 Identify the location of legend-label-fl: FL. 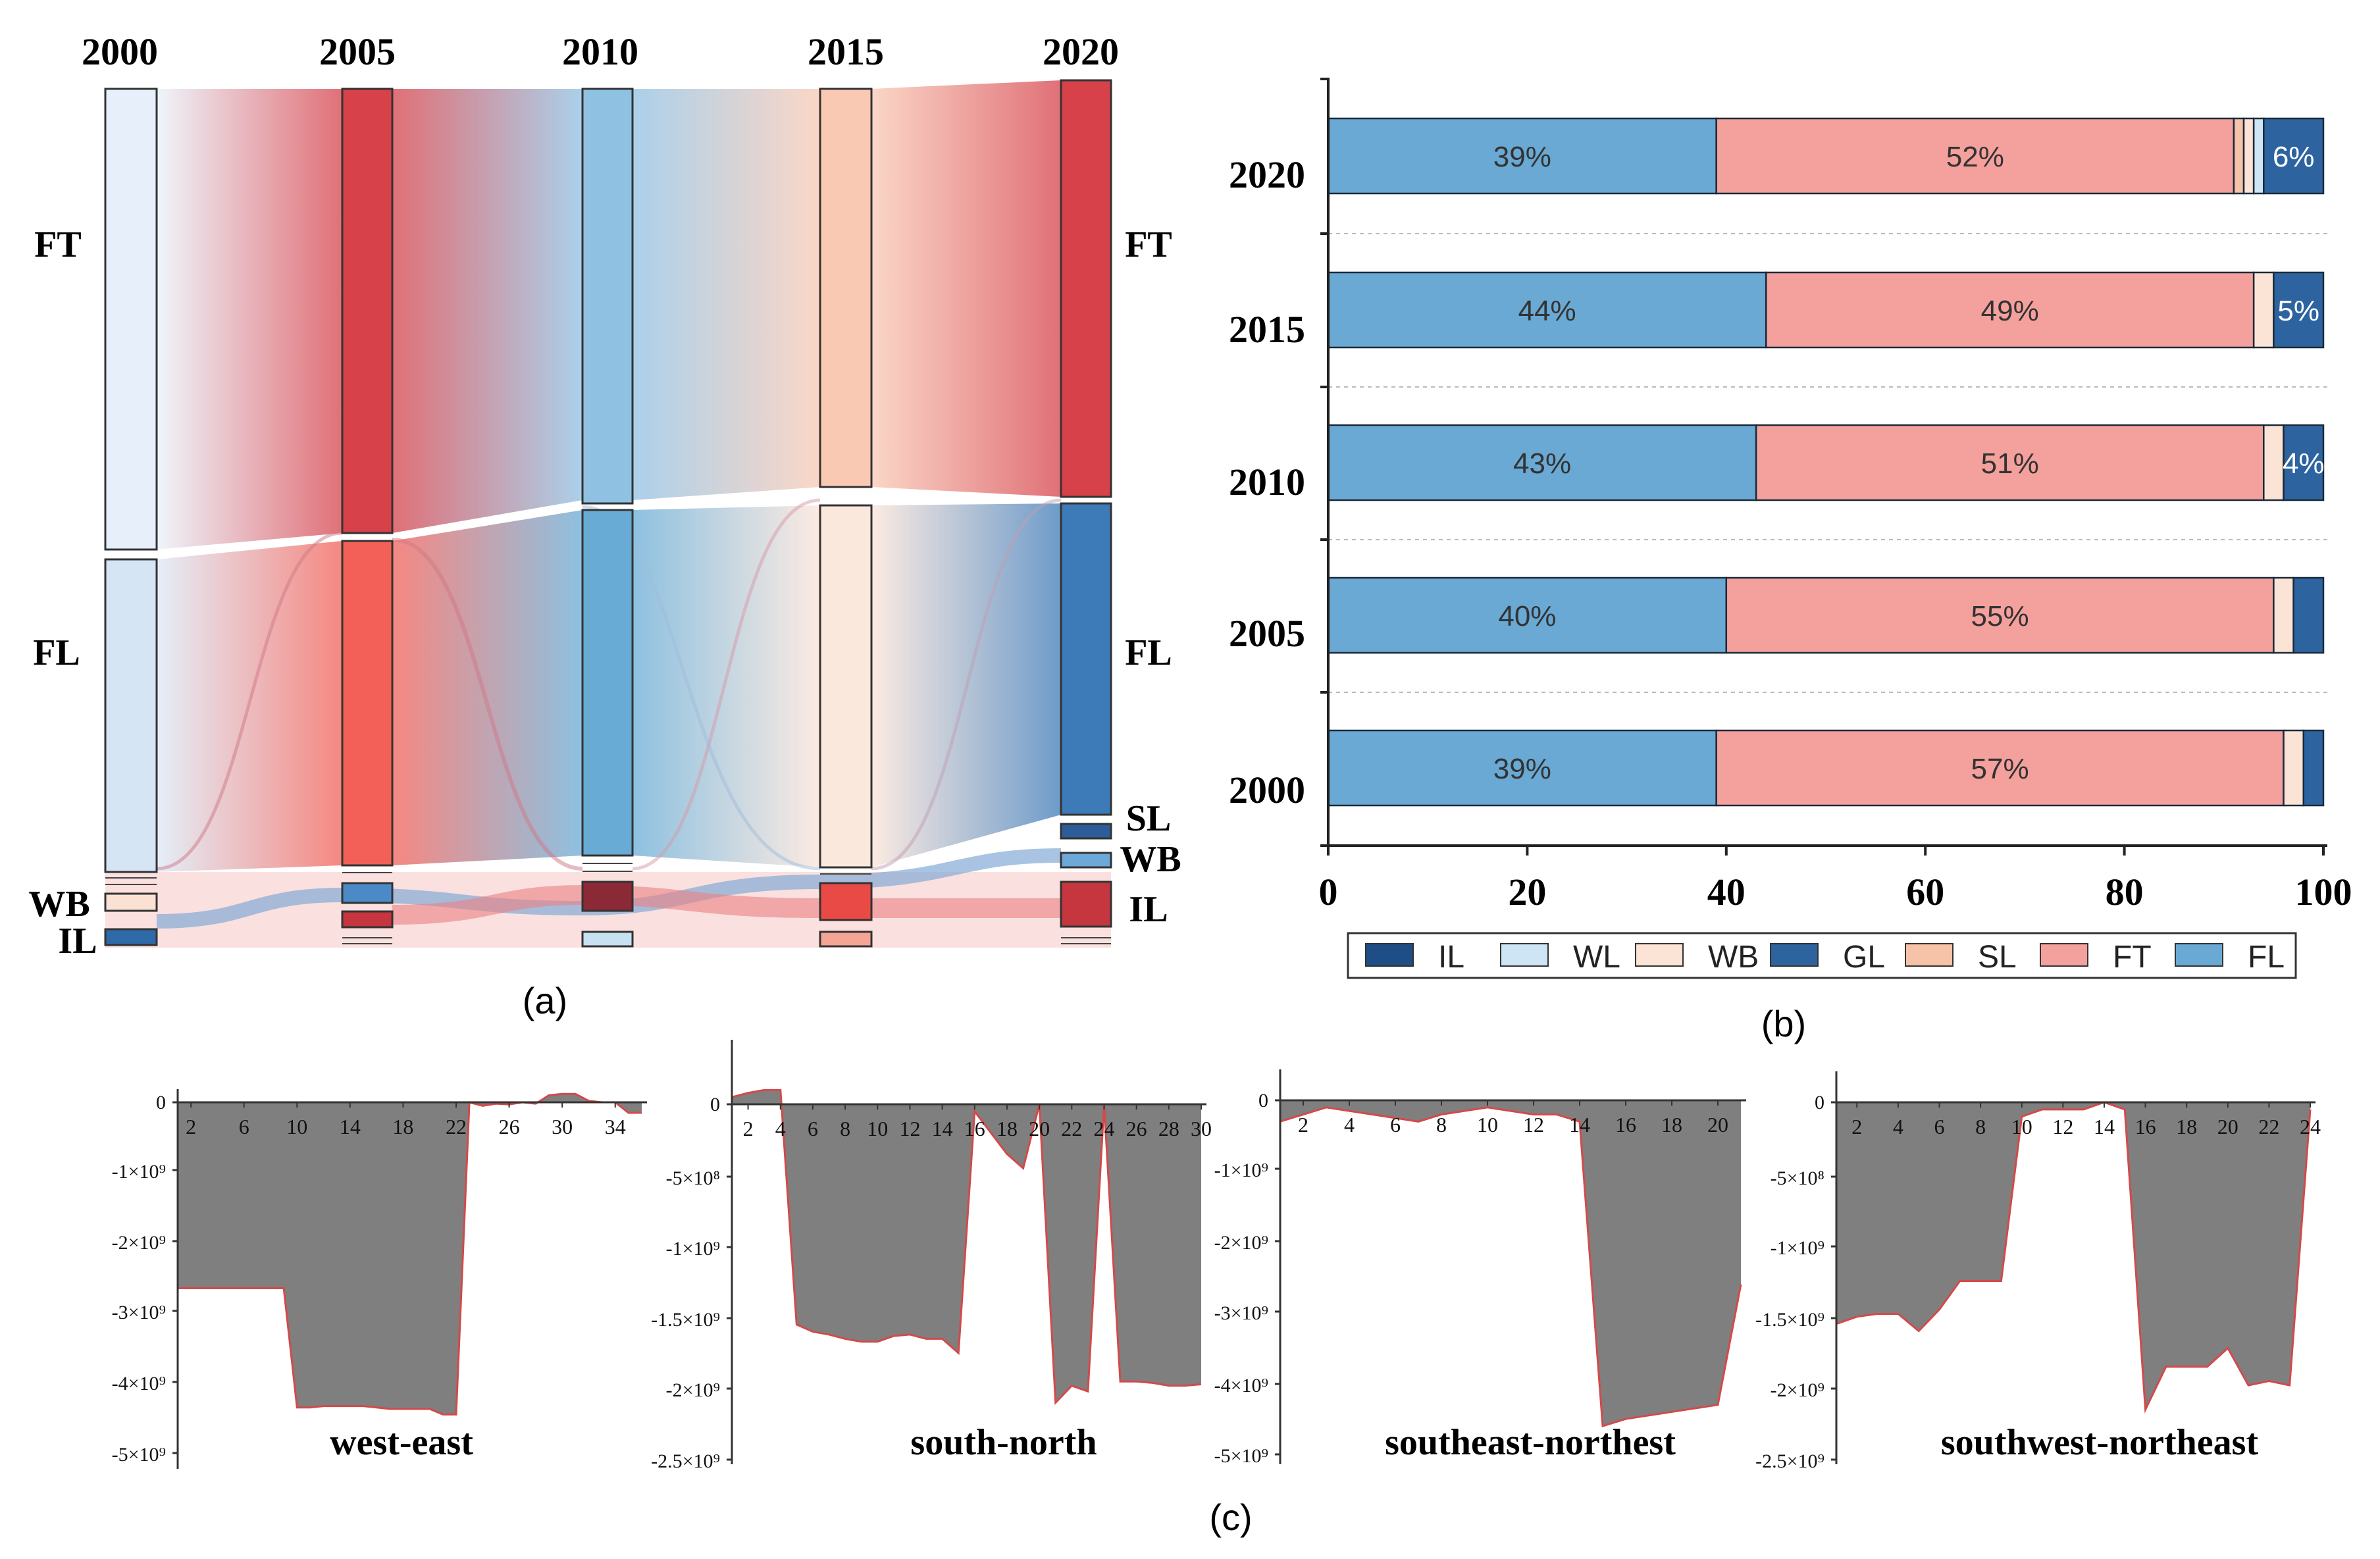
(2266, 957).